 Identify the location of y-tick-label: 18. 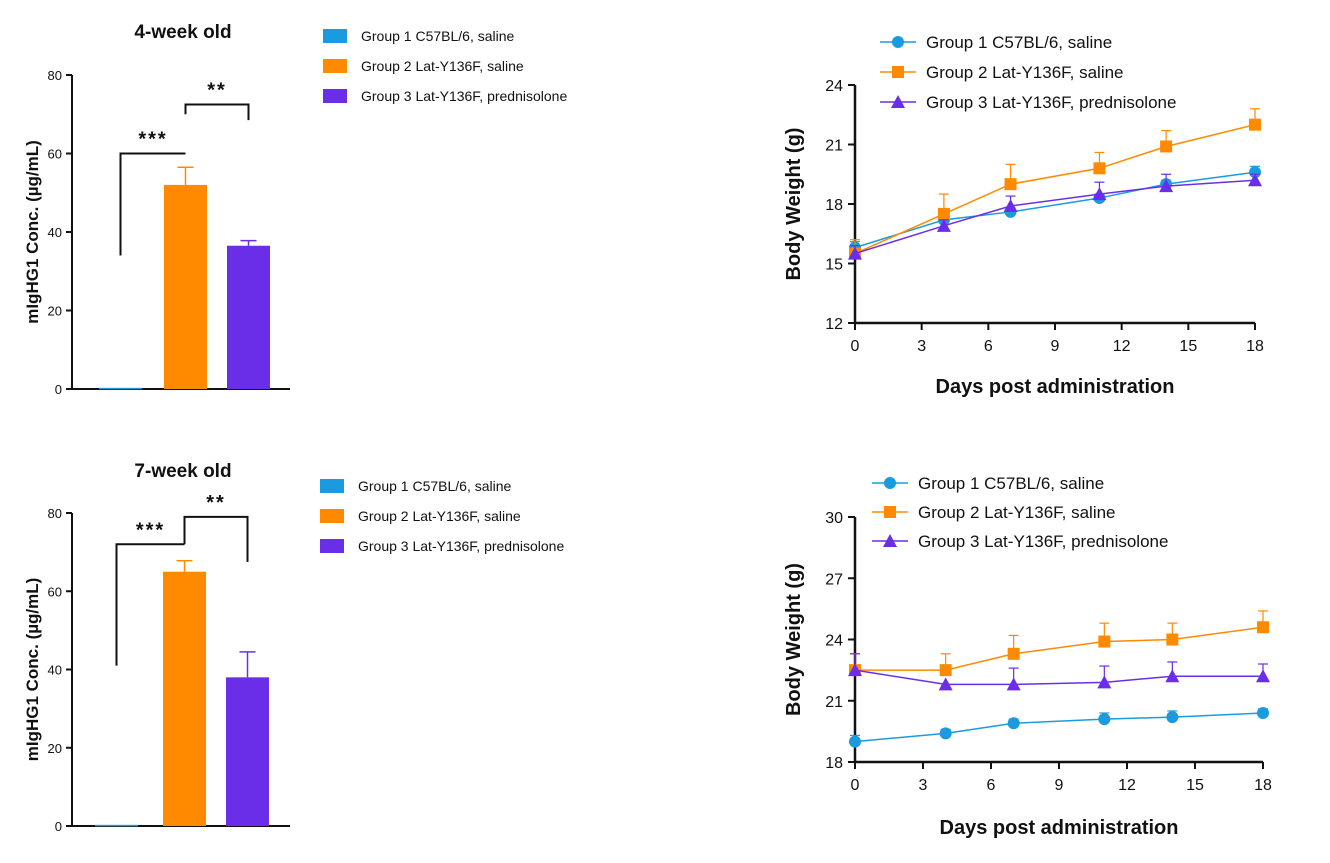
(834, 205).